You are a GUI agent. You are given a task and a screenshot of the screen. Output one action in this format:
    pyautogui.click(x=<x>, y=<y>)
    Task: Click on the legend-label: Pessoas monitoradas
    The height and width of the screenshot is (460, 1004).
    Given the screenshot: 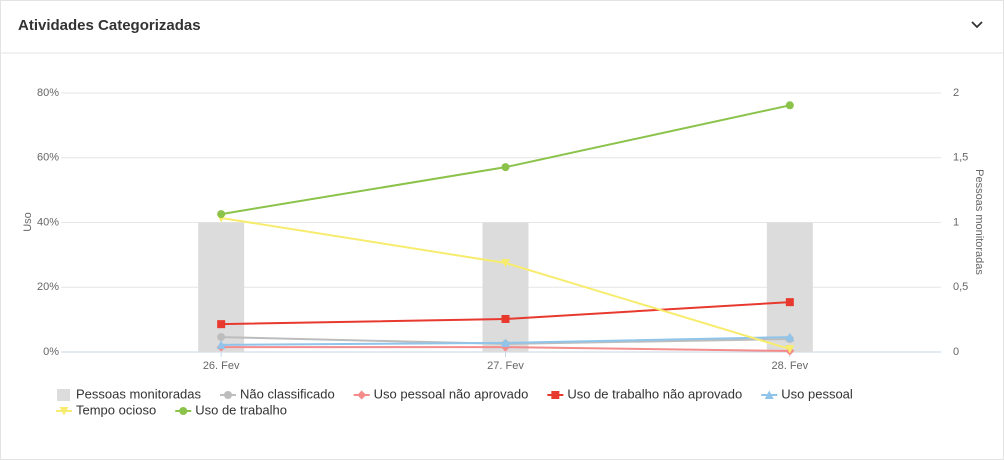 What is the action you would take?
    pyautogui.click(x=139, y=393)
    